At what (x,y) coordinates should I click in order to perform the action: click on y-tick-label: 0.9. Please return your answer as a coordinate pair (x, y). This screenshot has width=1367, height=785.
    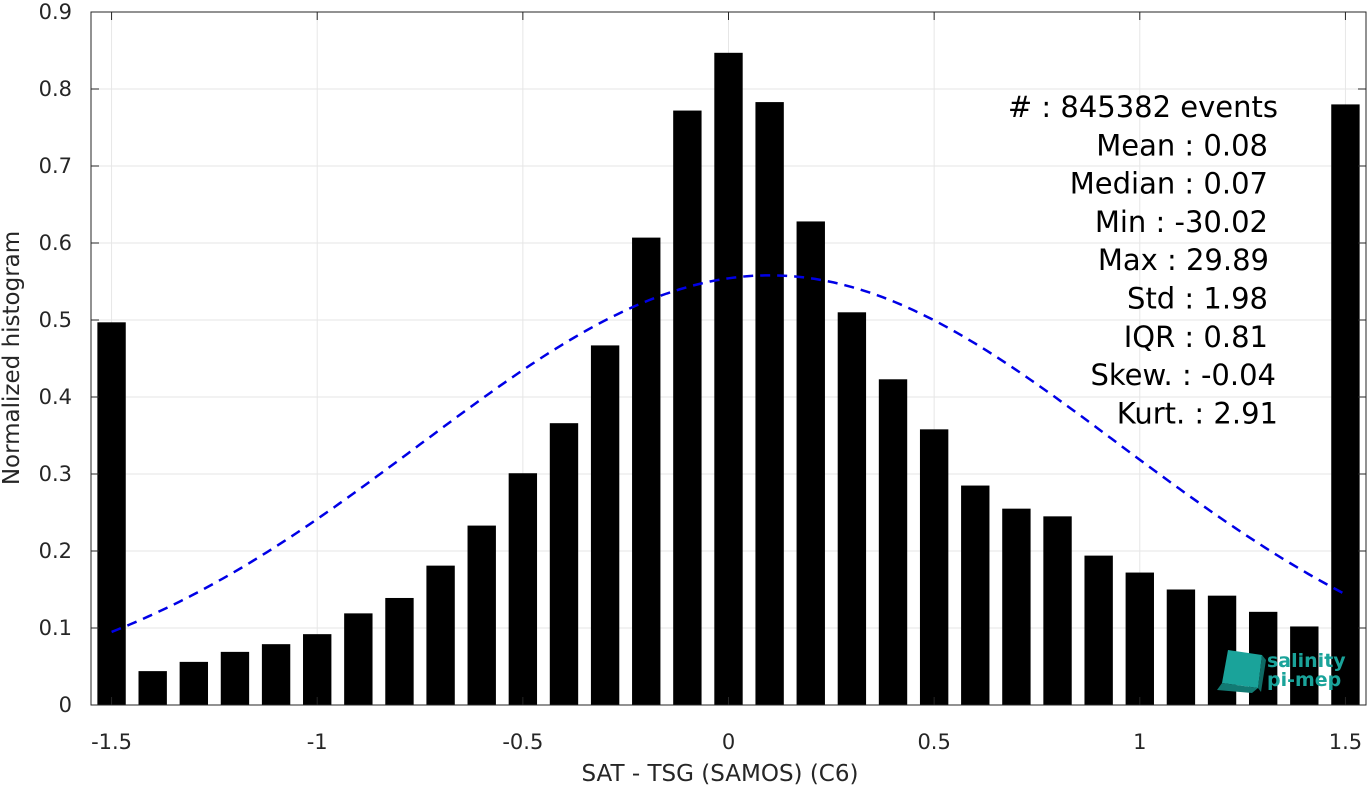
    Looking at the image, I should click on (55, 12).